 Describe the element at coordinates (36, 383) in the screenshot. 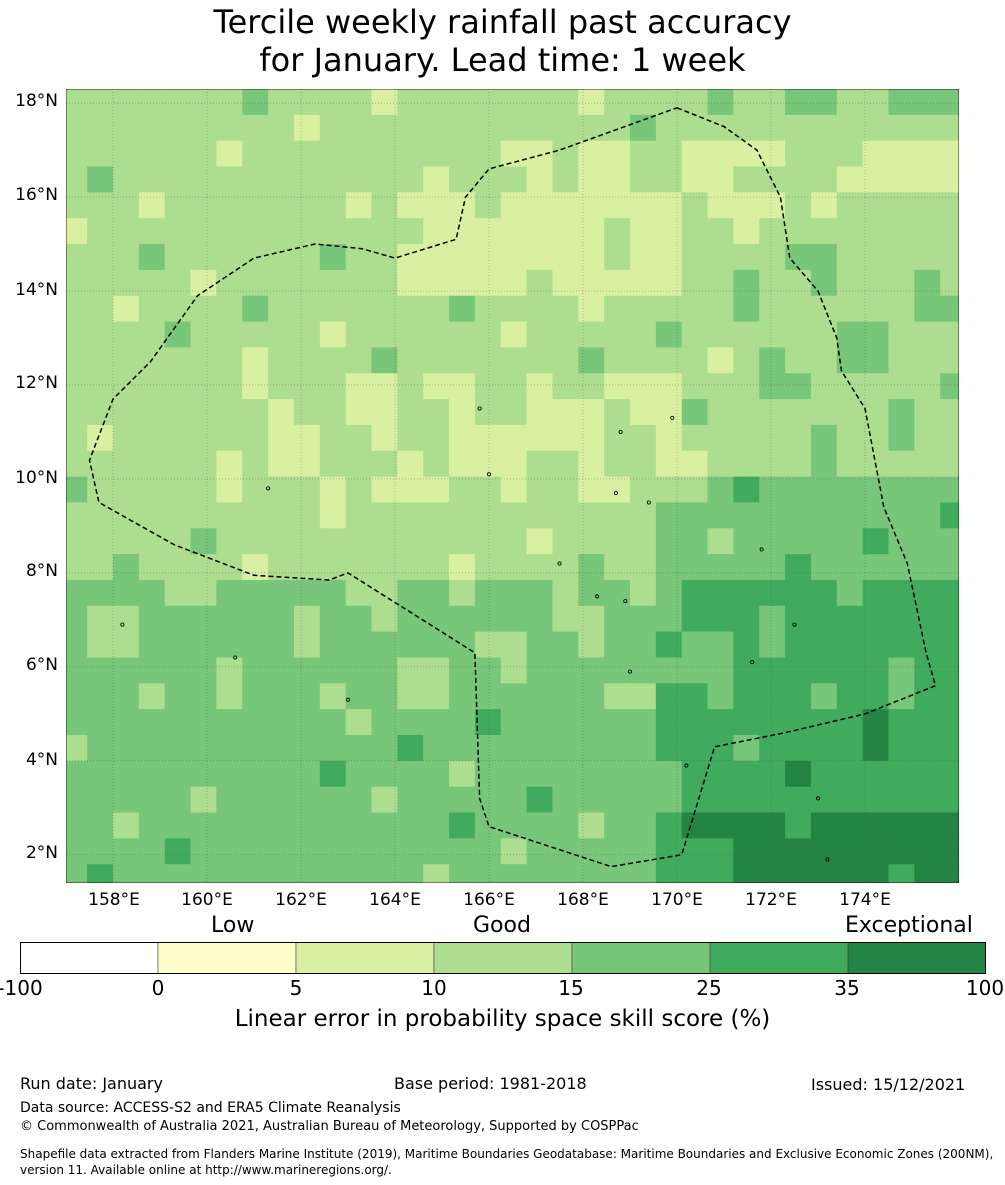

I see `lat-label-12: 12°N` at that location.